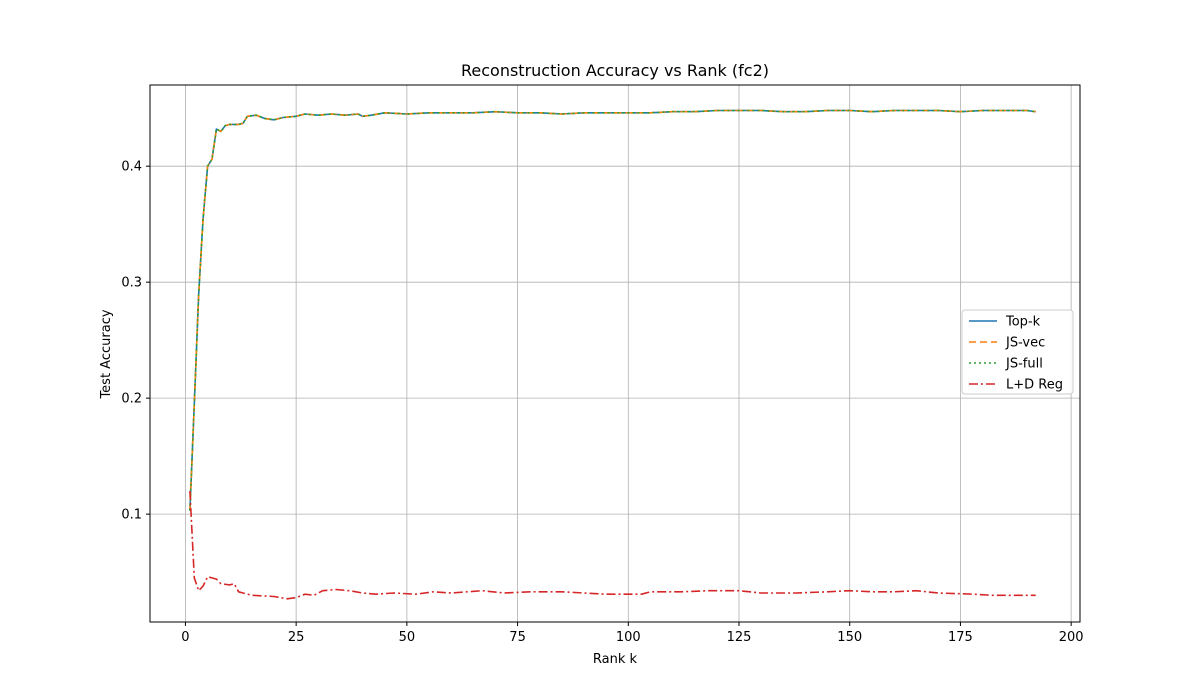  What do you see at coordinates (612, 545) in the screenshot?
I see `series-line-l-d-reg` at bounding box center [612, 545].